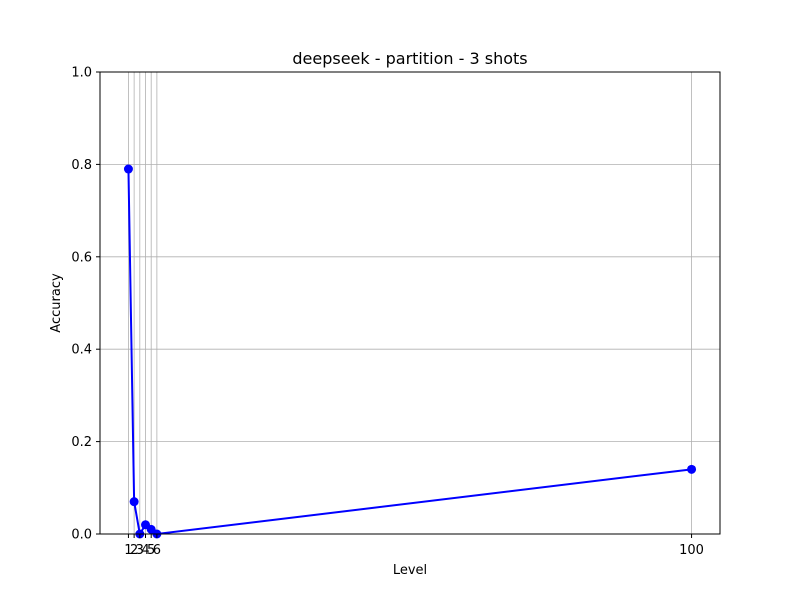  I want to click on y-axis-title: Accuracy, so click(56, 303).